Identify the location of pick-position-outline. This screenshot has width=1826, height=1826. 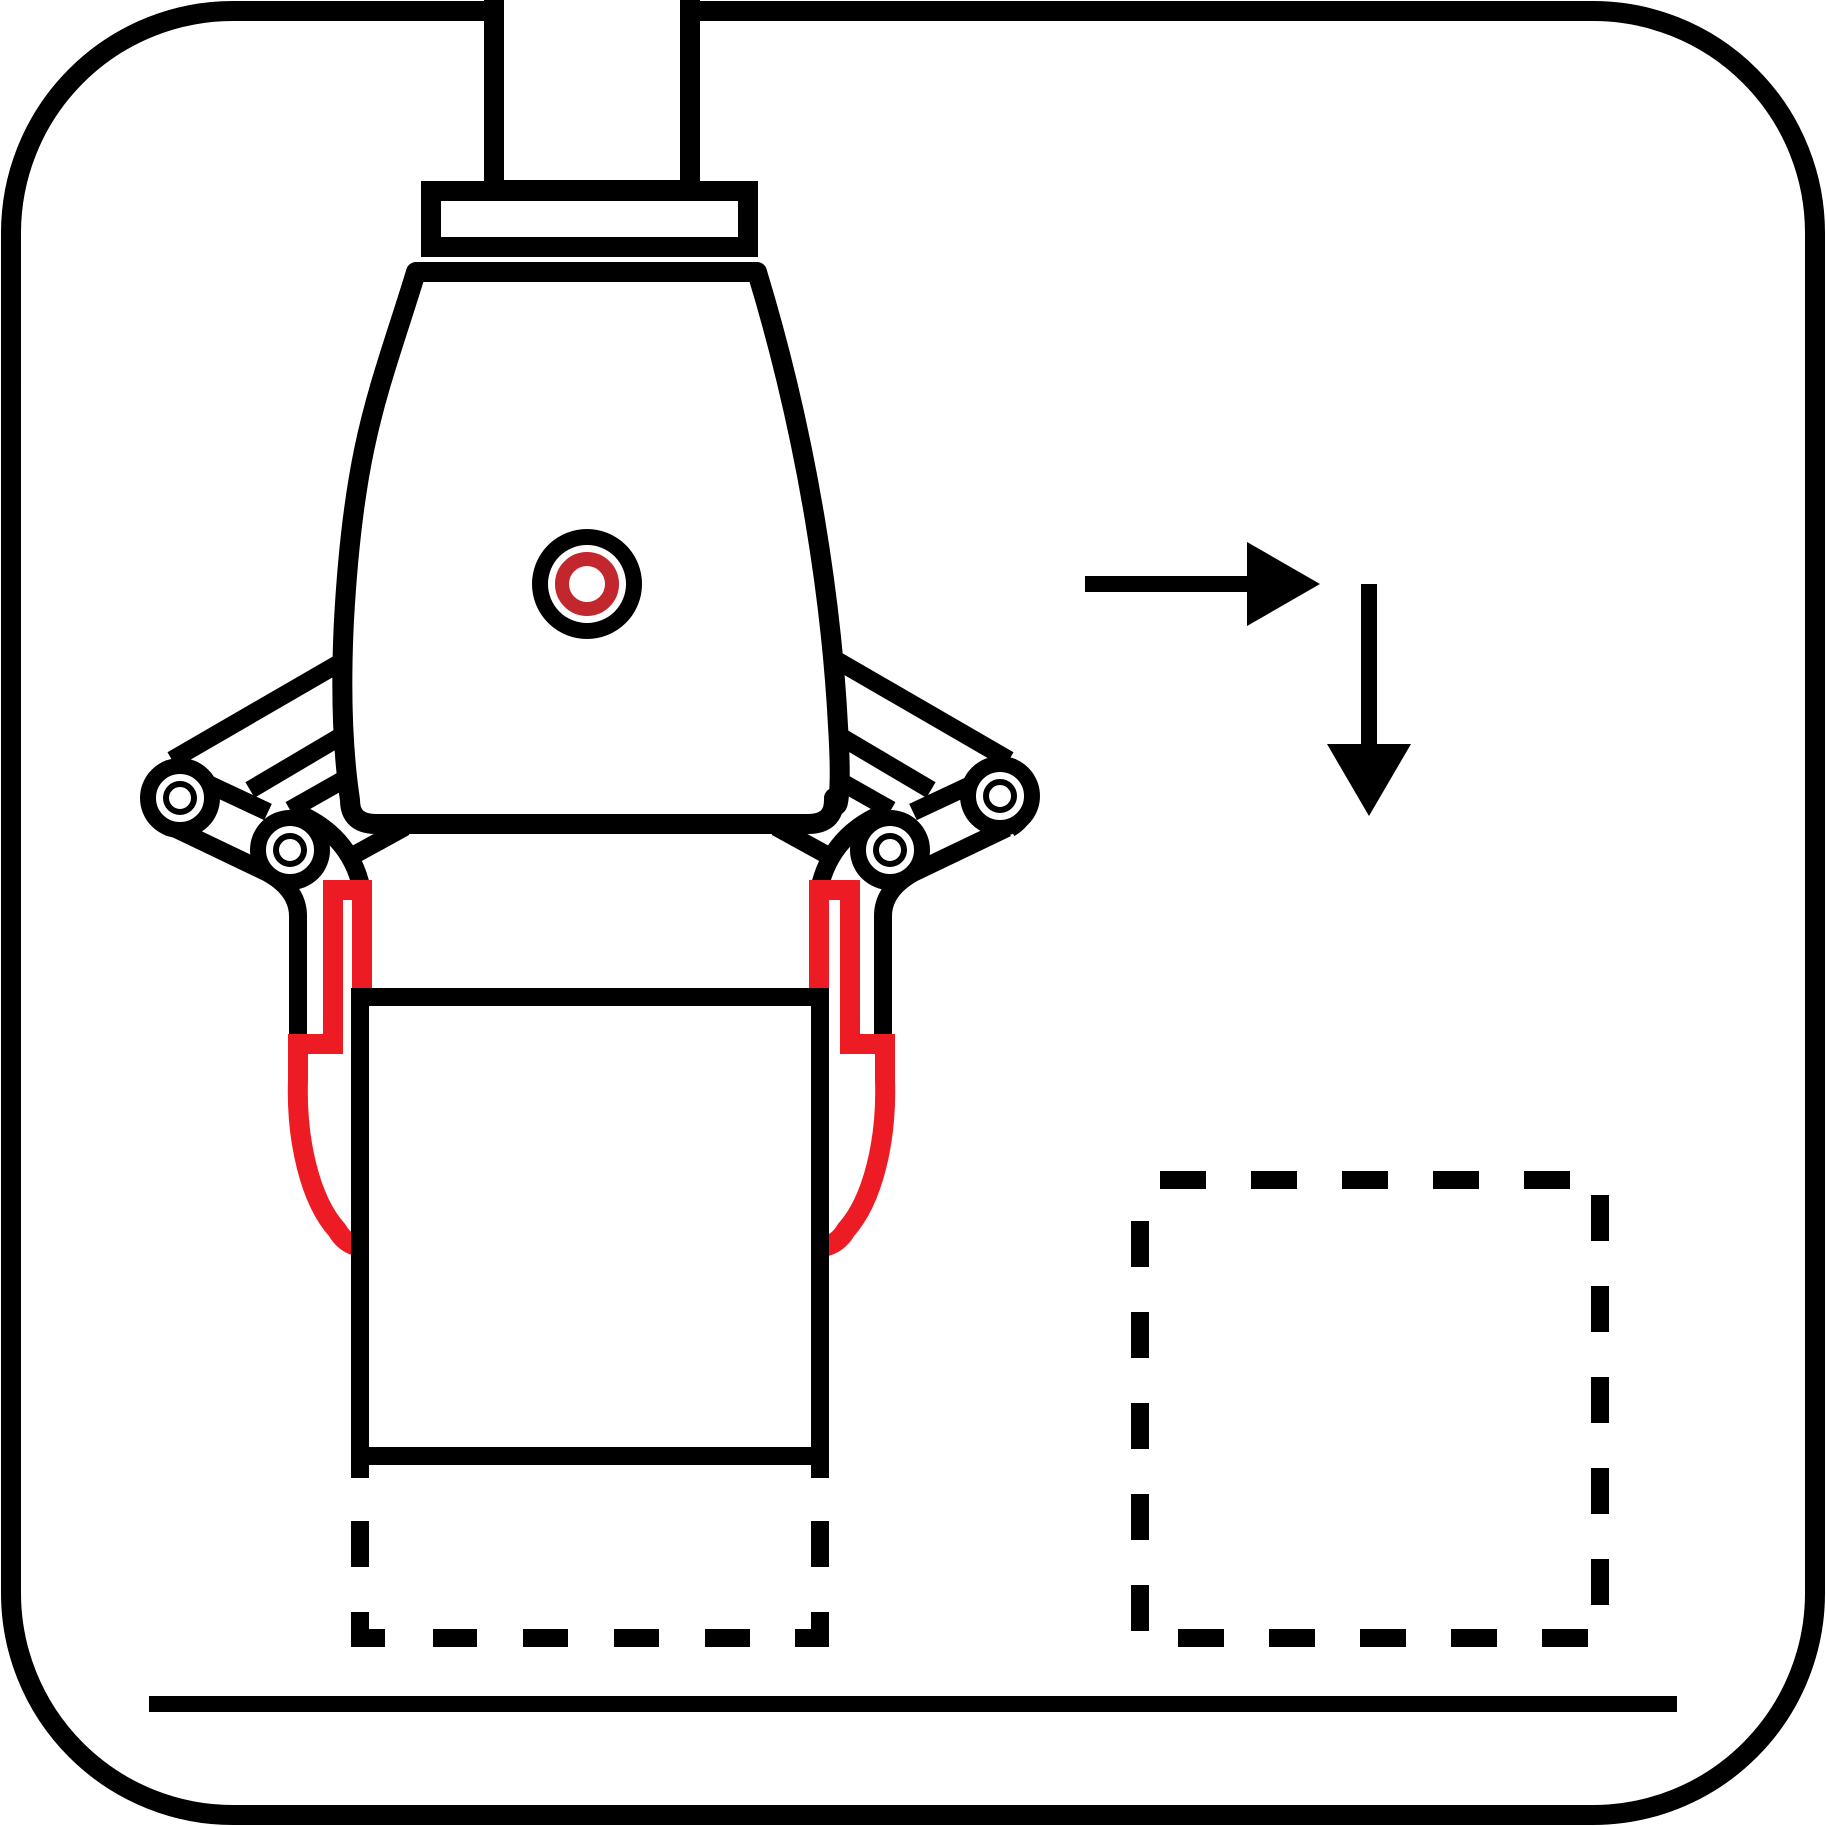
(590, 1555).